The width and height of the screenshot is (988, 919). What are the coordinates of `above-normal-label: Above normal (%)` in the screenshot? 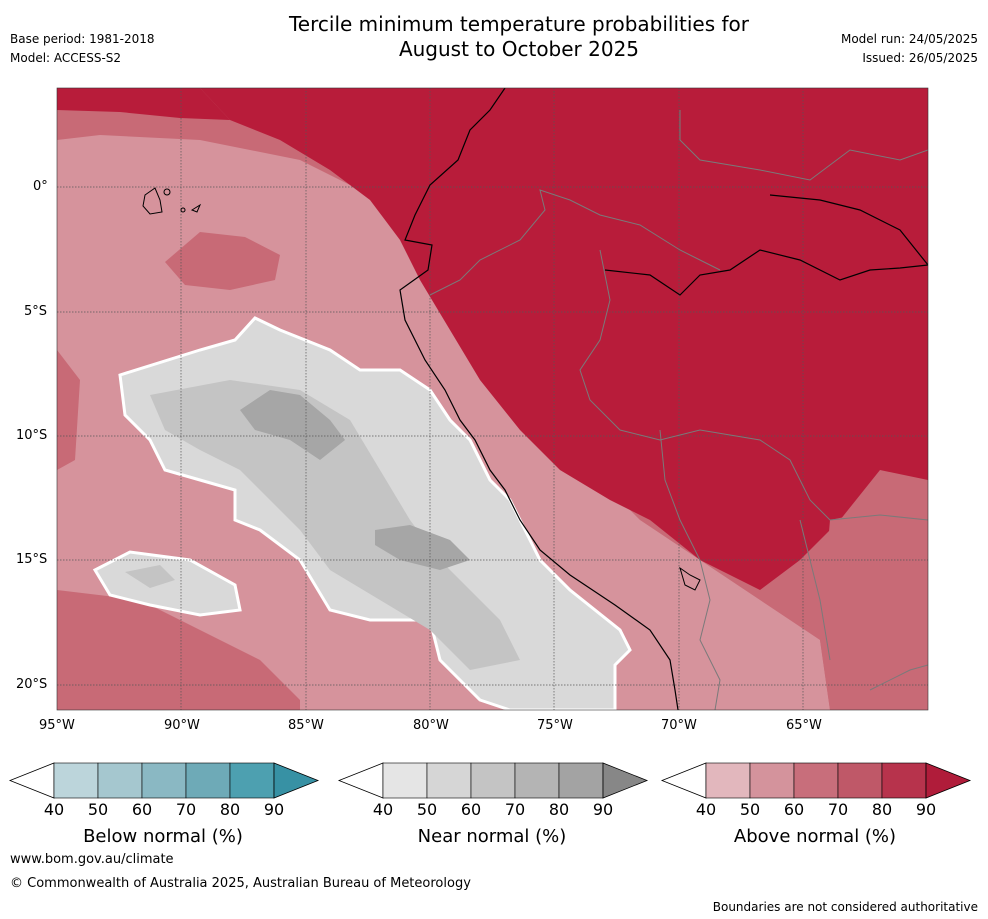 It's located at (815, 836).